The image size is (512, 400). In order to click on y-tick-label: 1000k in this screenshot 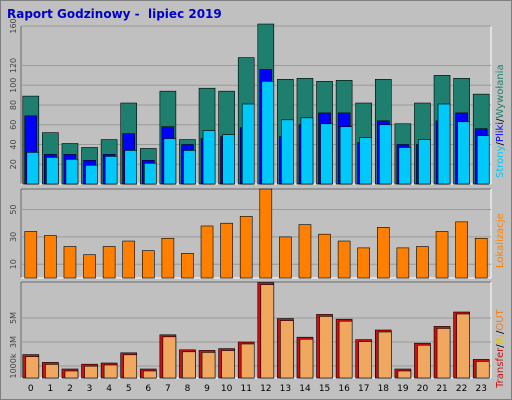, I will do `click(13, 365)`.